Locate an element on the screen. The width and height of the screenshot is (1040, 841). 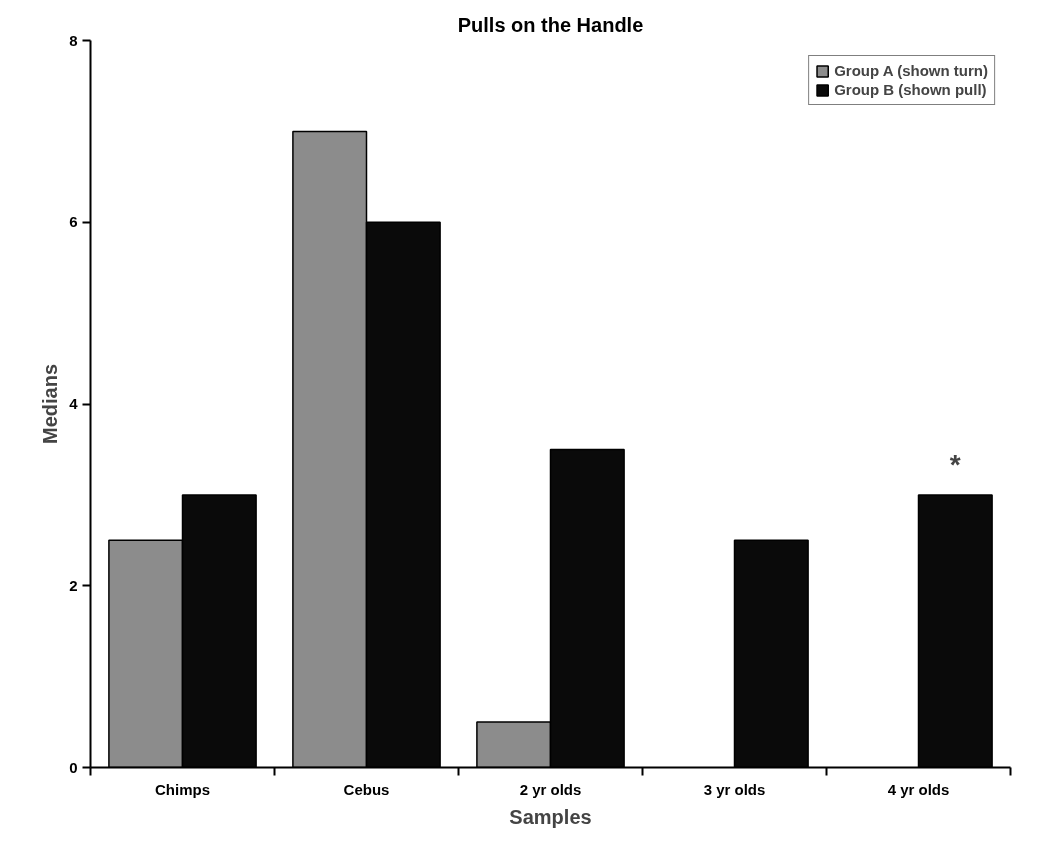
x-axis-title: Samples is located at coordinates (550, 816).